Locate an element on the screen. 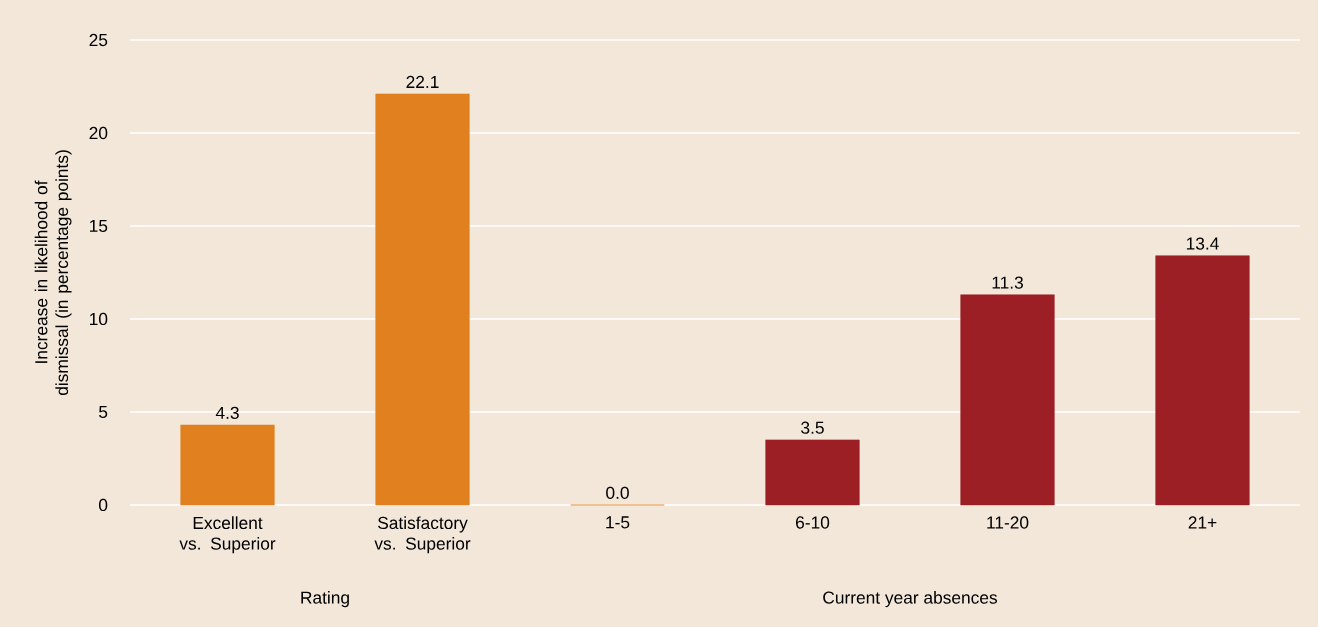  y-tick-label: 25 is located at coordinates (98, 40).